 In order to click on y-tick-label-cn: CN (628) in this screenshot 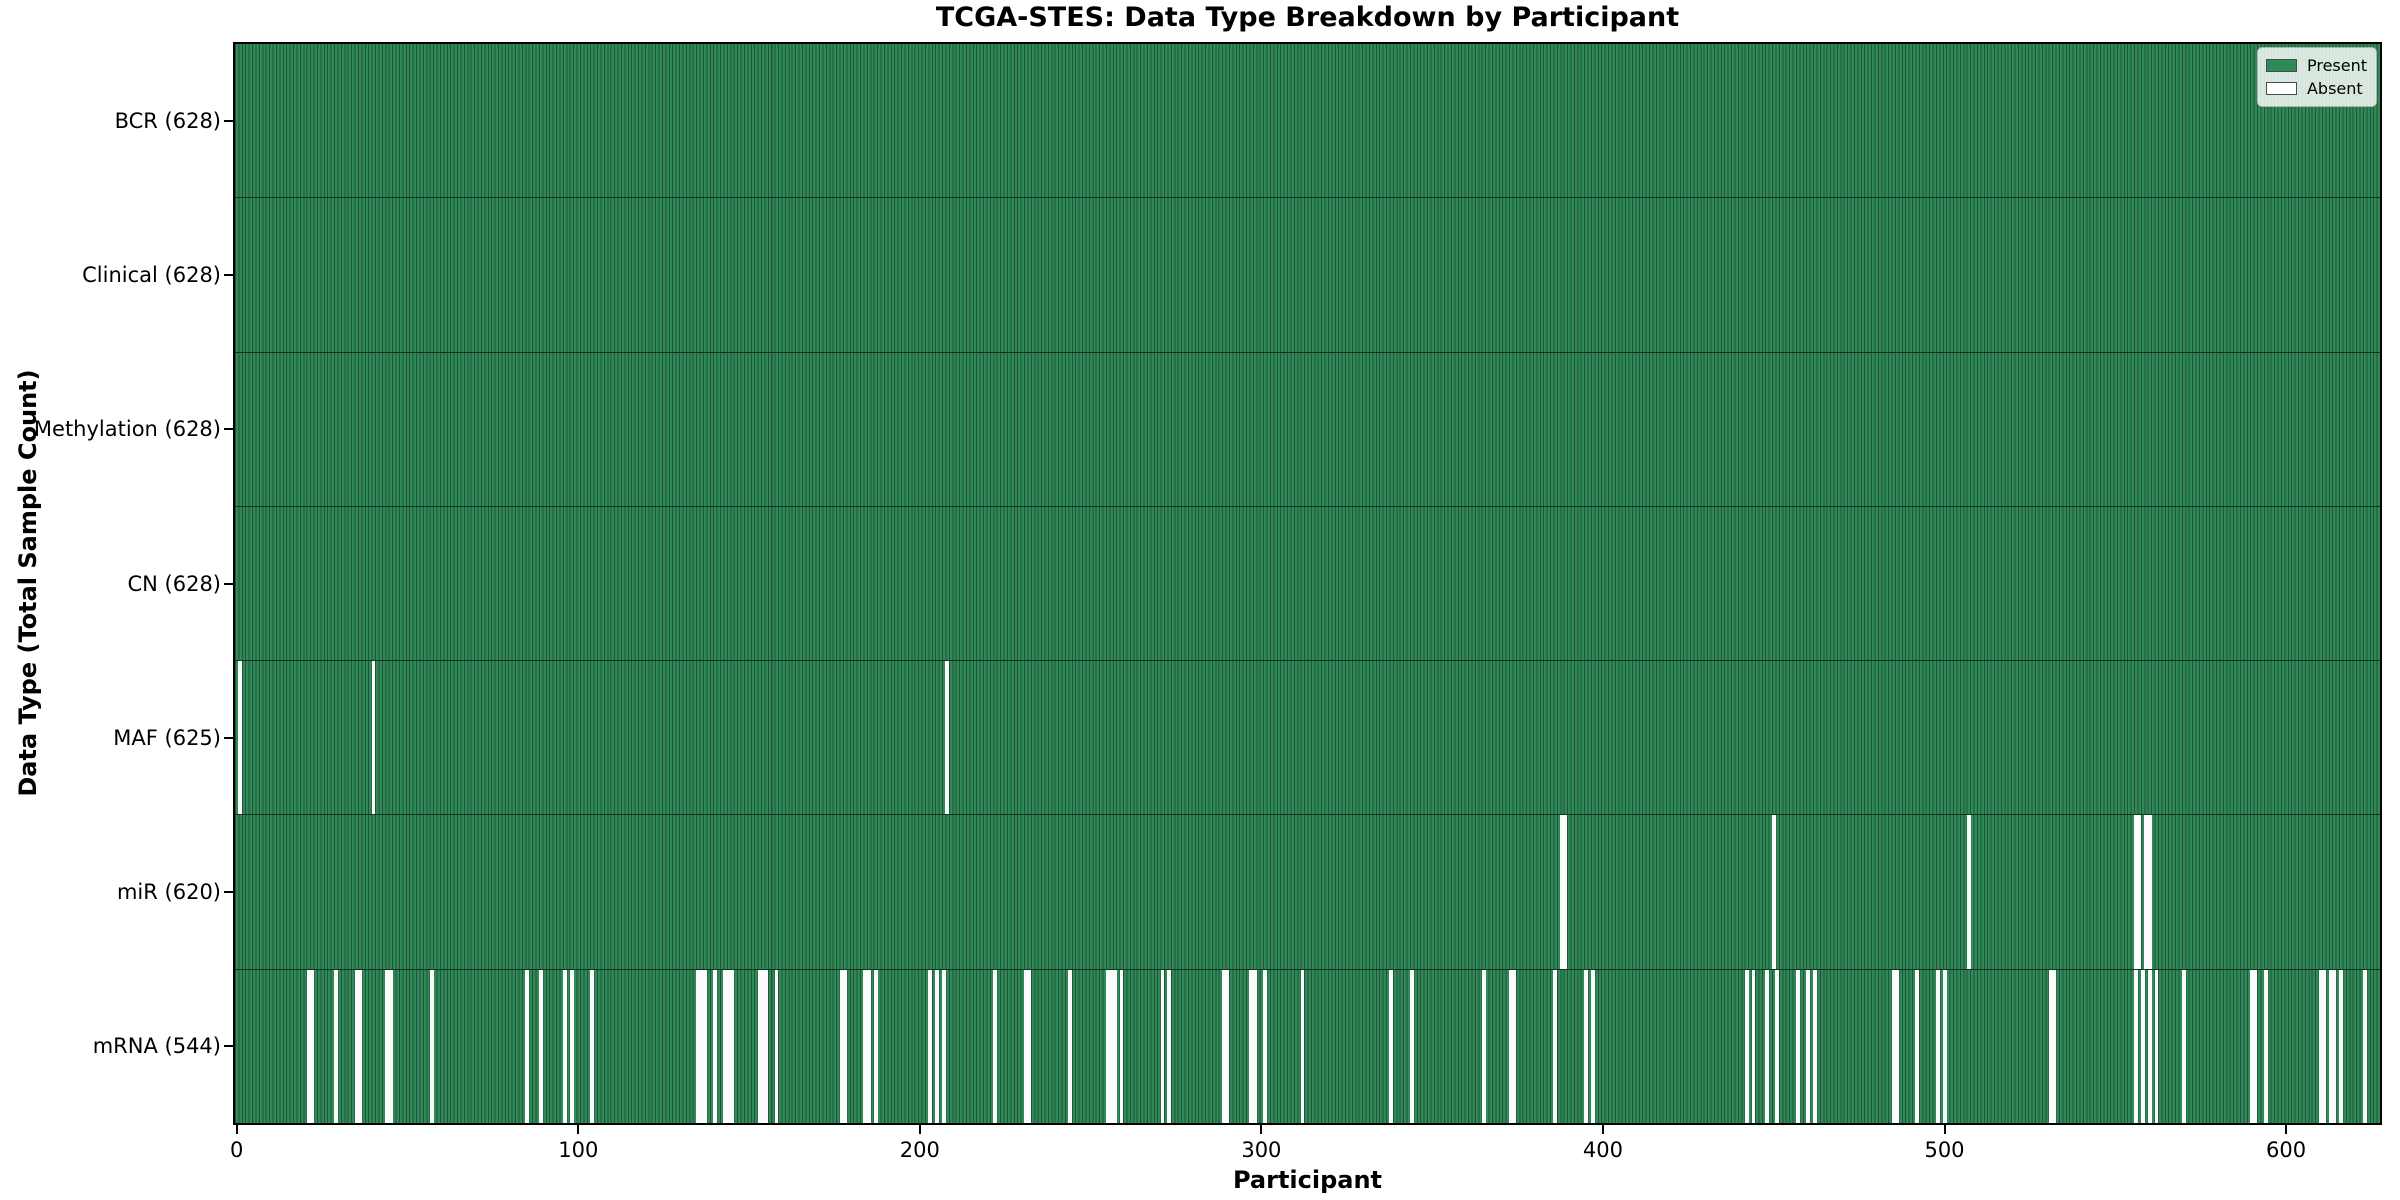, I will do `click(174, 583)`.